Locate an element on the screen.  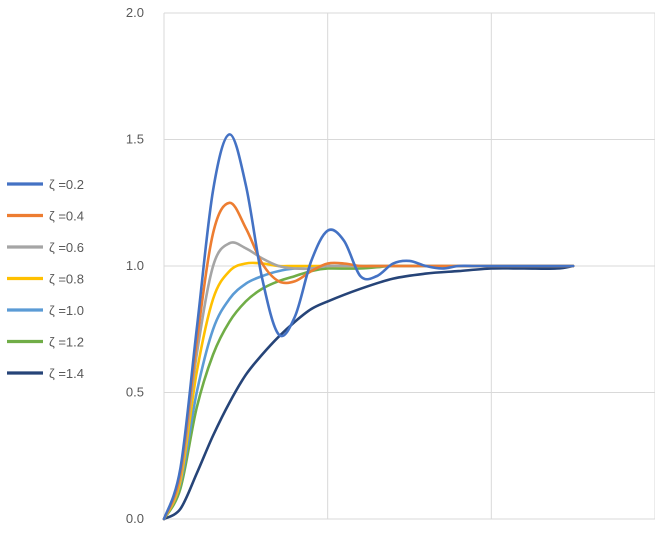
y-tick-label: 0.5 is located at coordinates (135, 392).